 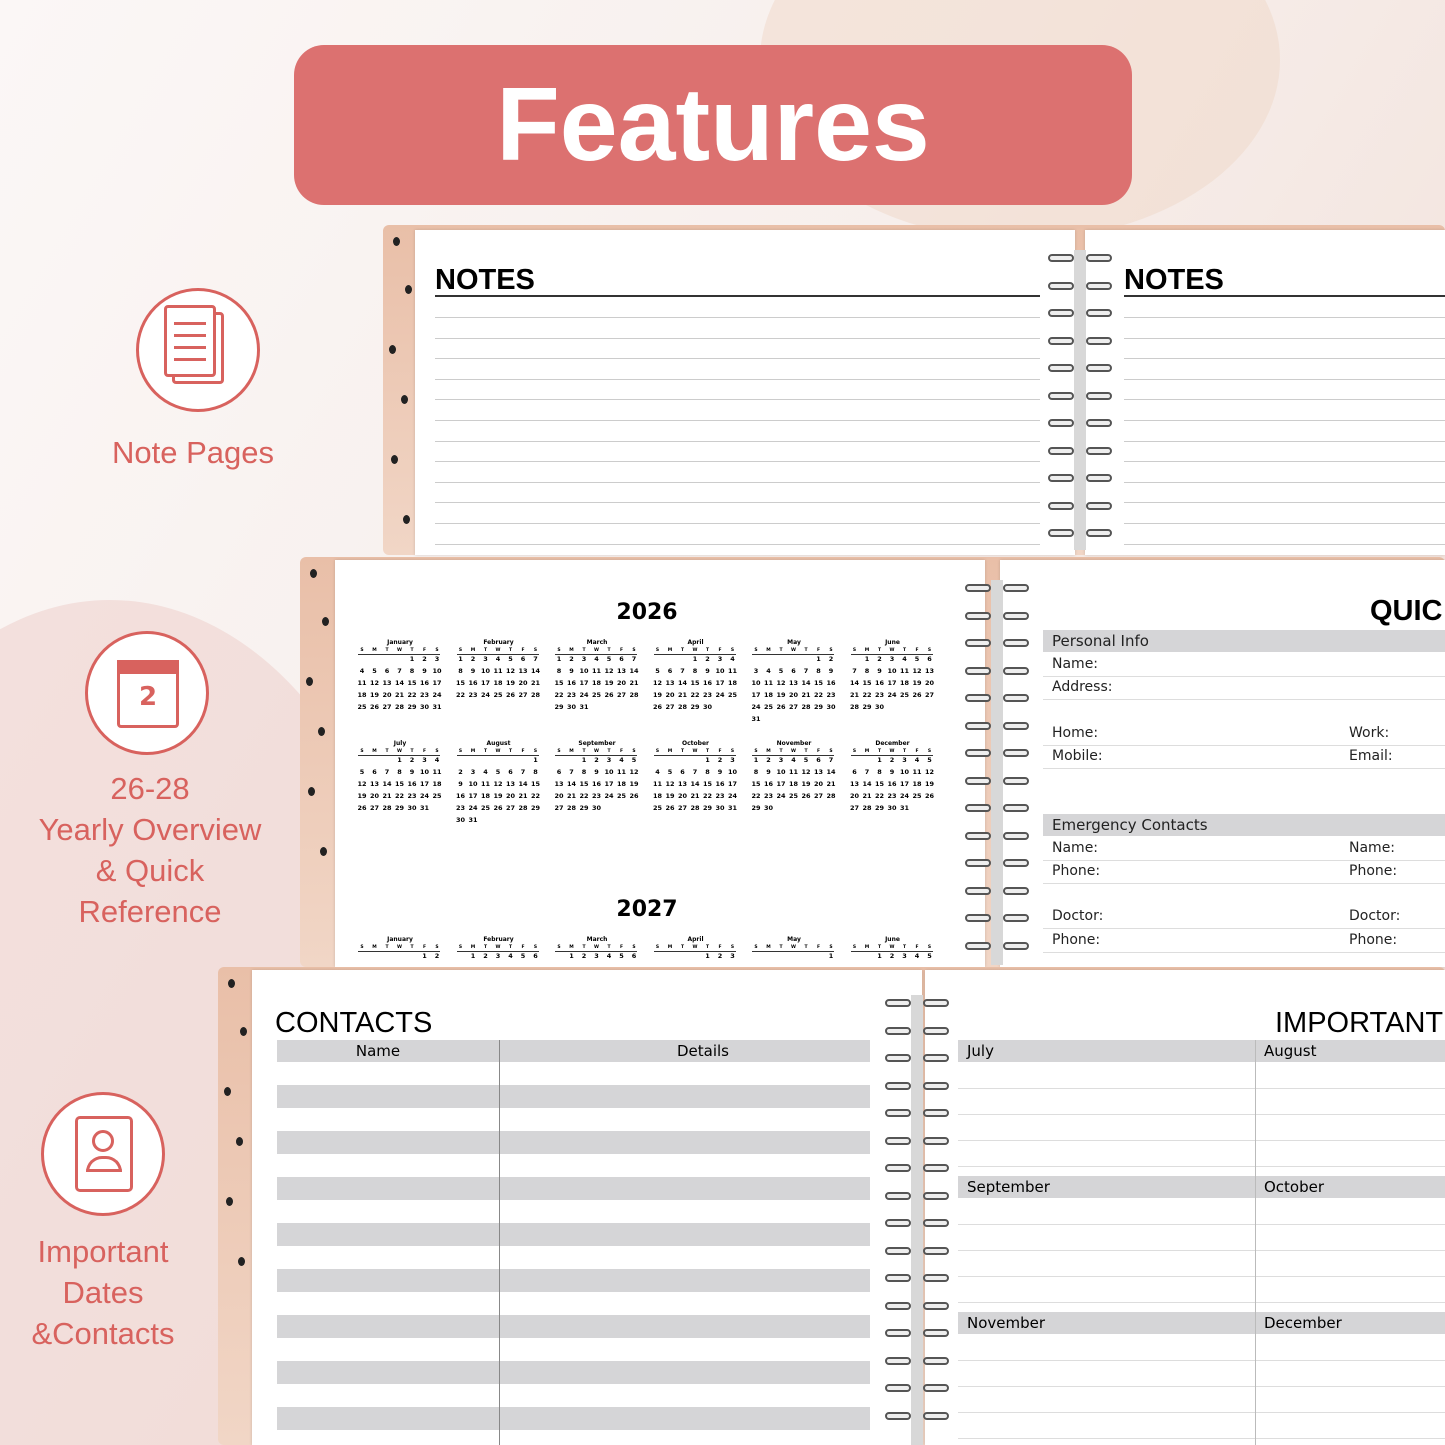 I want to click on field-label: Mobile:, so click(x=1077, y=755).